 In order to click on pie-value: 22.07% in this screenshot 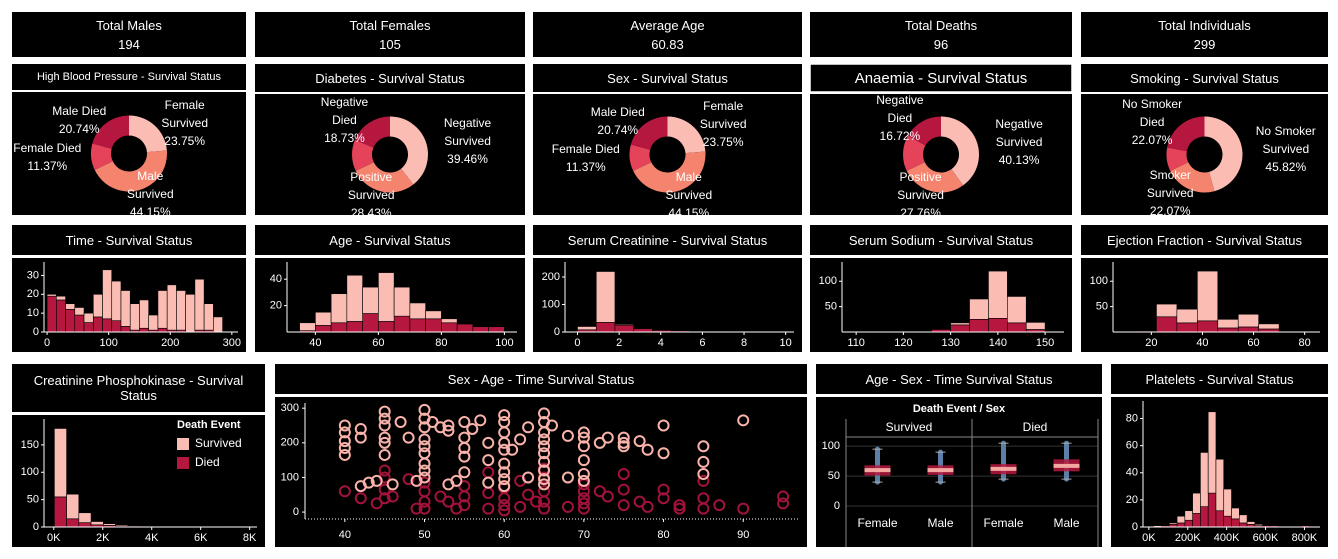, I will do `click(1152, 140)`.